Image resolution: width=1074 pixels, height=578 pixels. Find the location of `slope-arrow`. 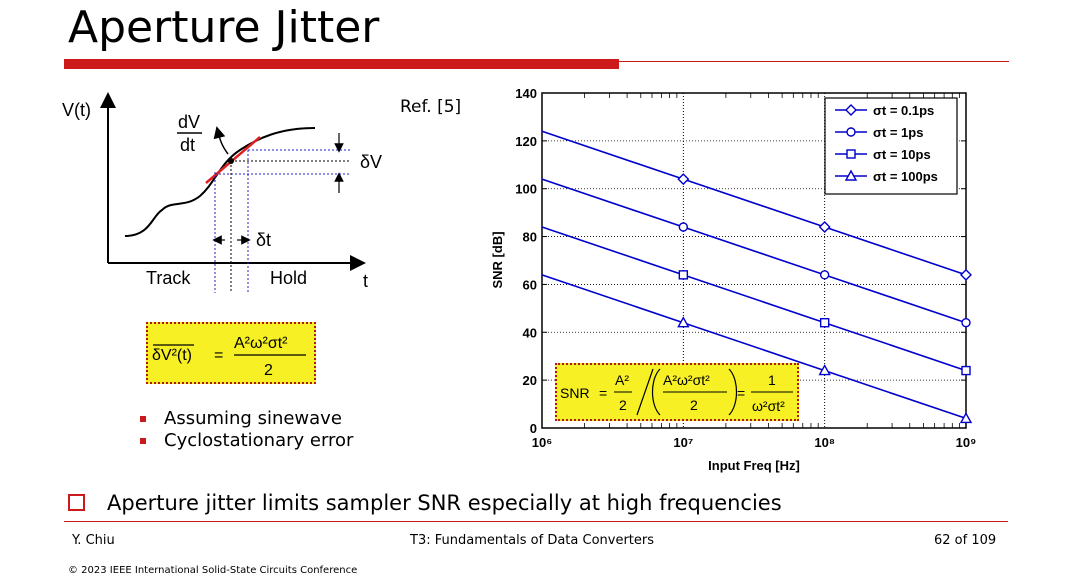

slope-arrow is located at coordinates (221, 140).